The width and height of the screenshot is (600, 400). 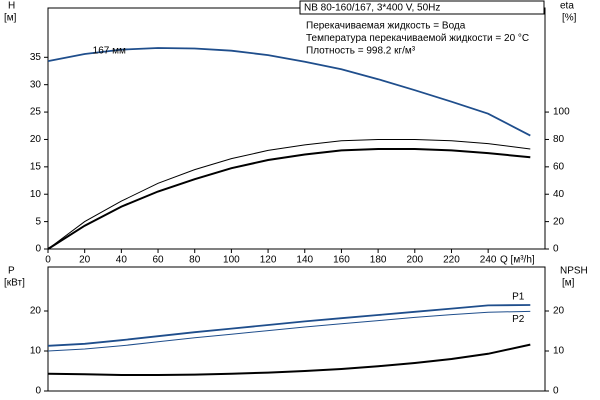 I want to click on x-axis-label: Q [м³/h], so click(x=517, y=260).